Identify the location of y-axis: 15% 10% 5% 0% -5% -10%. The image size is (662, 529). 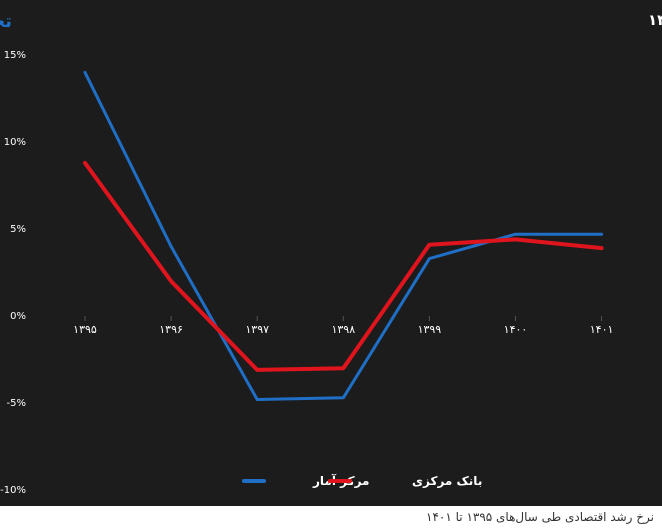
(13, 273).